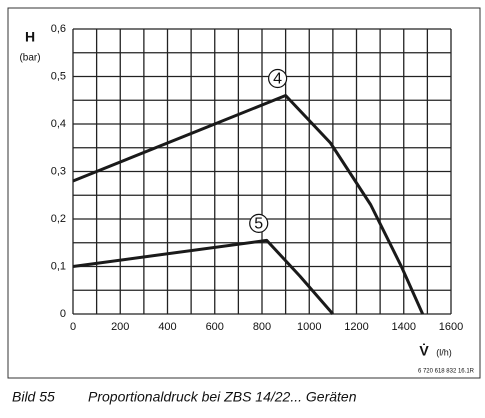  I want to click on y-tick-label: 0, so click(63, 314).